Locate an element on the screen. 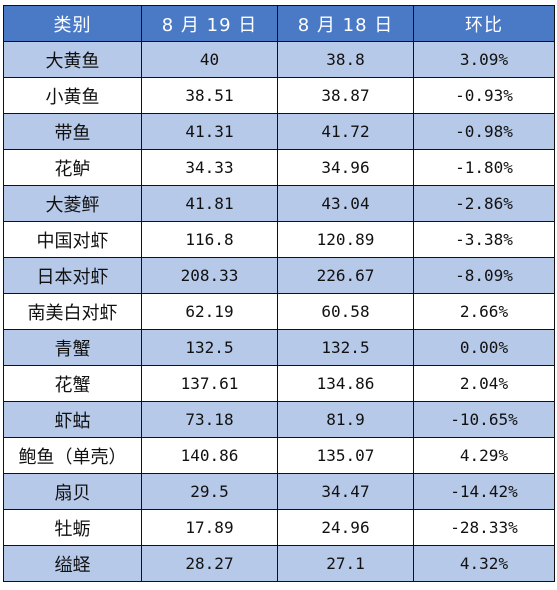 This screenshot has height=590, width=557. row-category: 南美白对虾 is located at coordinates (72, 311).